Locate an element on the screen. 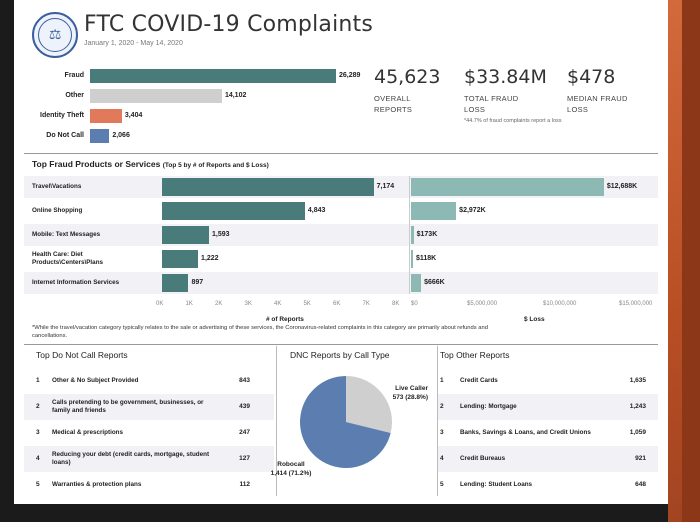 The image size is (700, 522). row-label: Lending: Student Loans is located at coordinates (496, 484).